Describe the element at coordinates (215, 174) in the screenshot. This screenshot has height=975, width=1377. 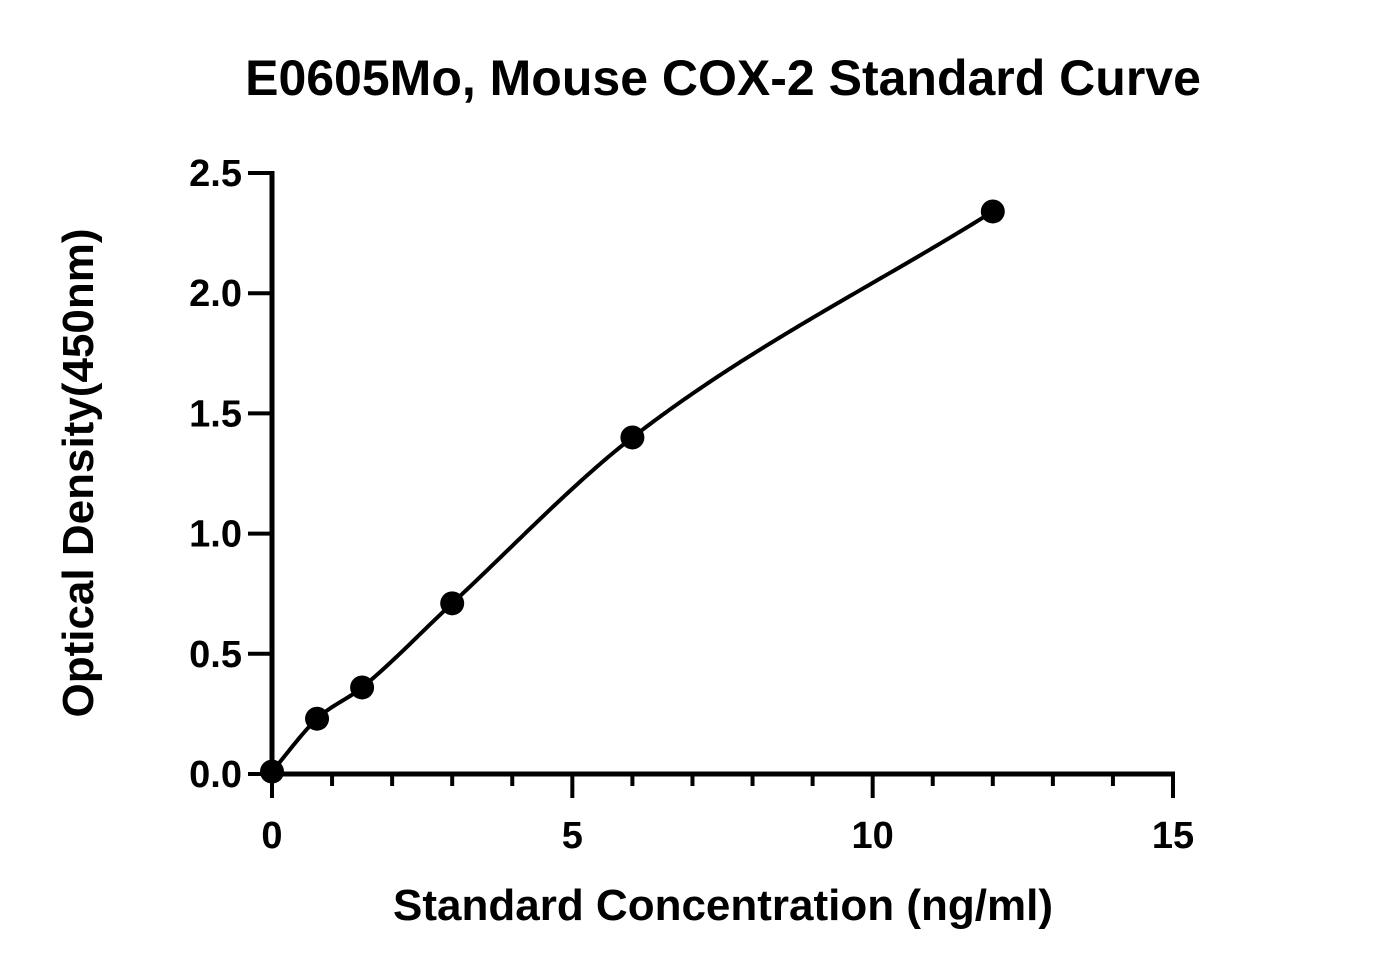
I see `y-tick-label: 2.5` at that location.